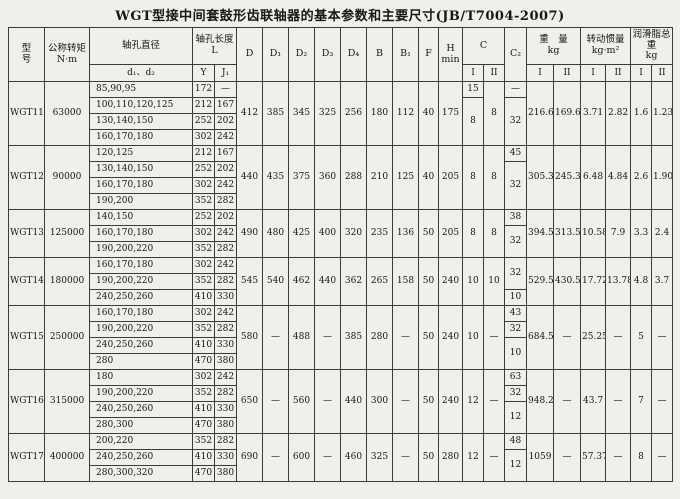  I want to click on cell-torque: 400000, so click(67, 457).